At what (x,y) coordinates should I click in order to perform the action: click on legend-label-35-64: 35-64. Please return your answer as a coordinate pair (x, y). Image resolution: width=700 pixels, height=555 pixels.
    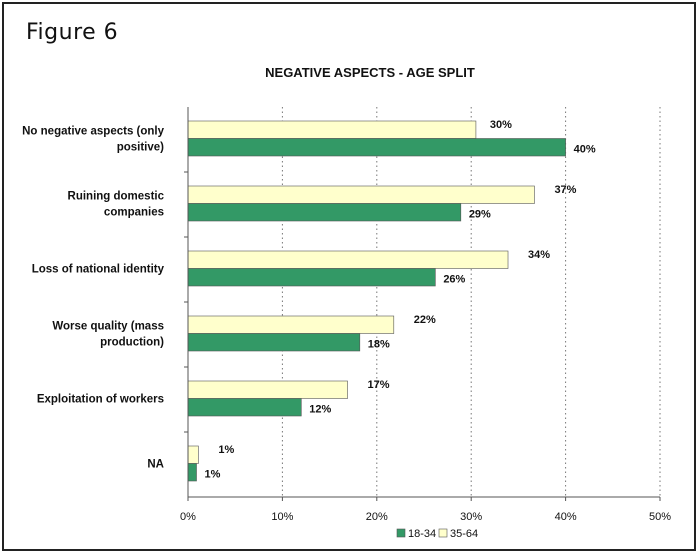
    Looking at the image, I should click on (464, 534).